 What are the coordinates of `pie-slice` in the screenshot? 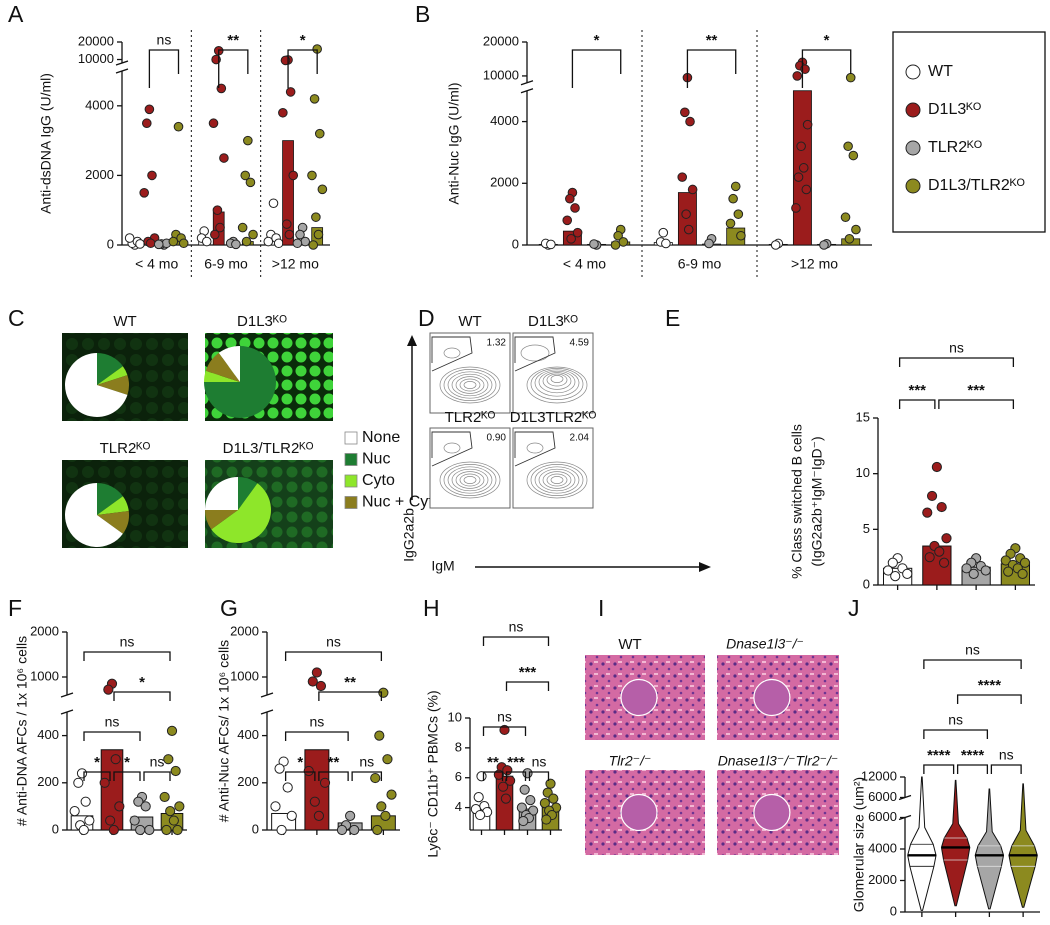 It's located at (113, 505).